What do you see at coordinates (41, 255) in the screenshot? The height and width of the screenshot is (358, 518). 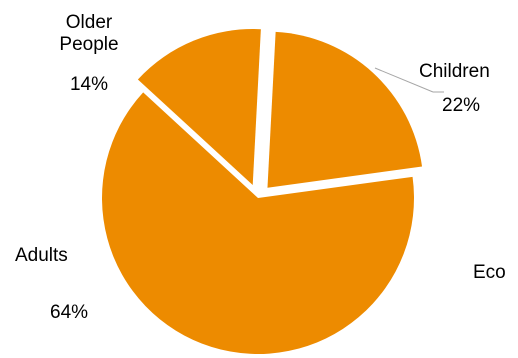 I see `label-adults: Adults` at bounding box center [41, 255].